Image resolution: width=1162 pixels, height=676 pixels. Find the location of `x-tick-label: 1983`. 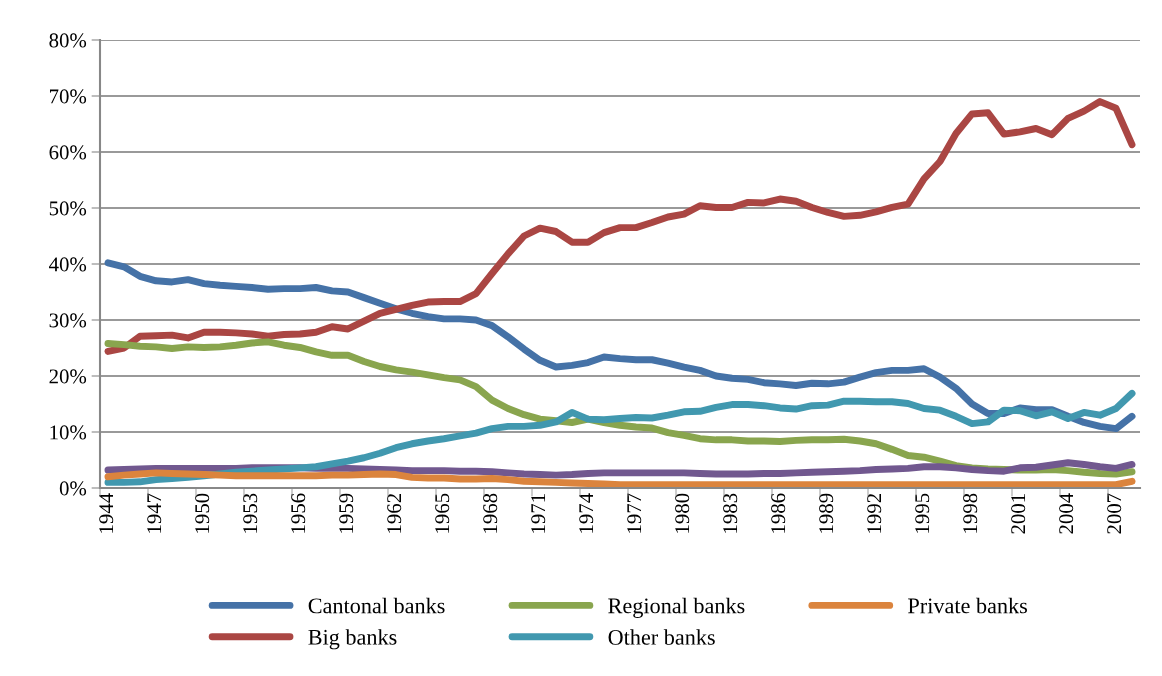

x-tick-label: 1983 is located at coordinates (730, 513).